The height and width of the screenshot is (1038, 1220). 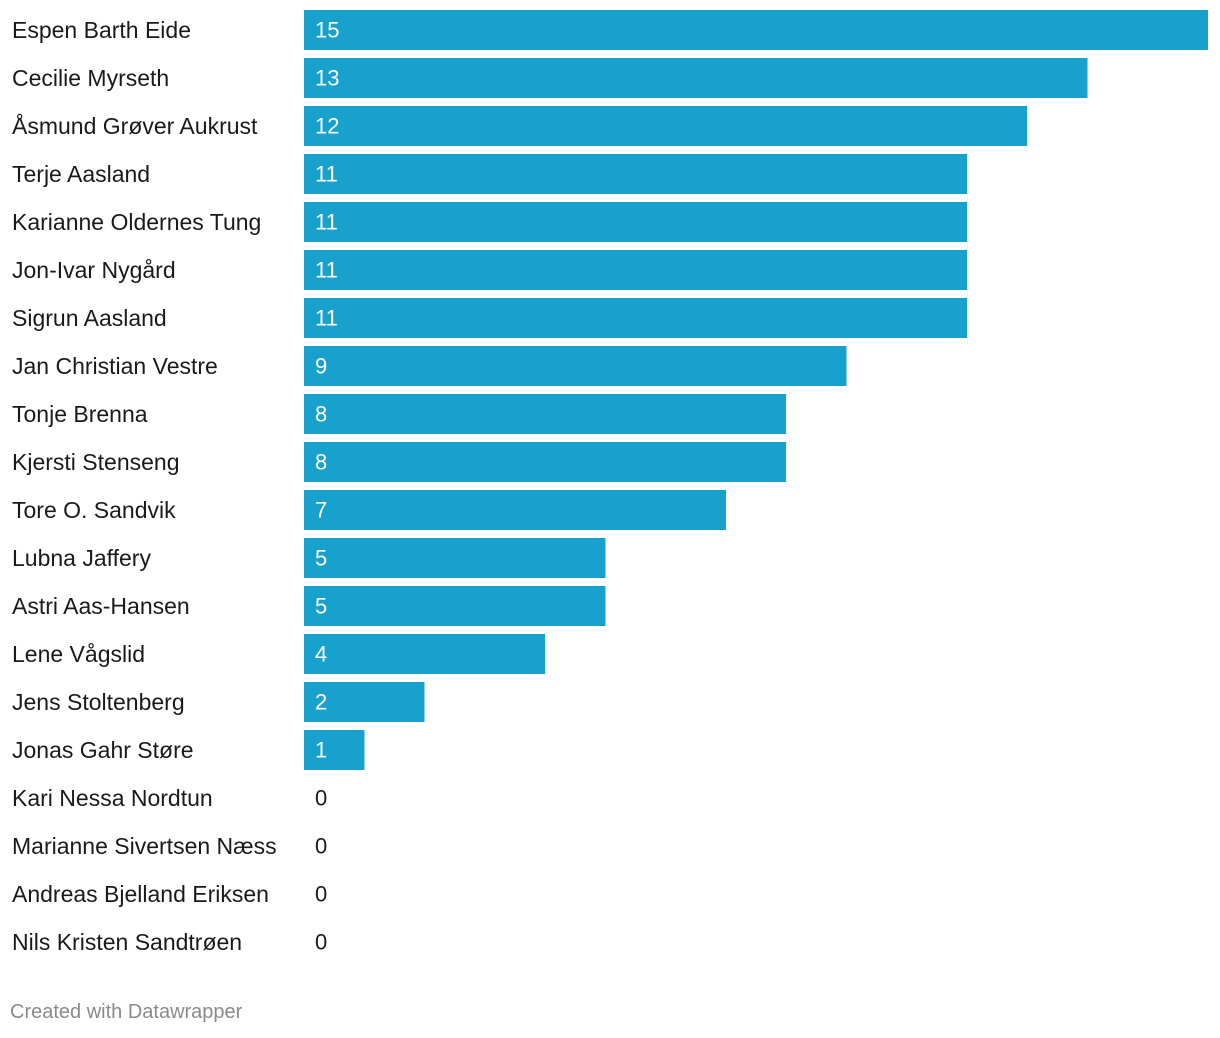 I want to click on bar-row: Kari Nessa Nordtun 0, so click(x=169, y=798).